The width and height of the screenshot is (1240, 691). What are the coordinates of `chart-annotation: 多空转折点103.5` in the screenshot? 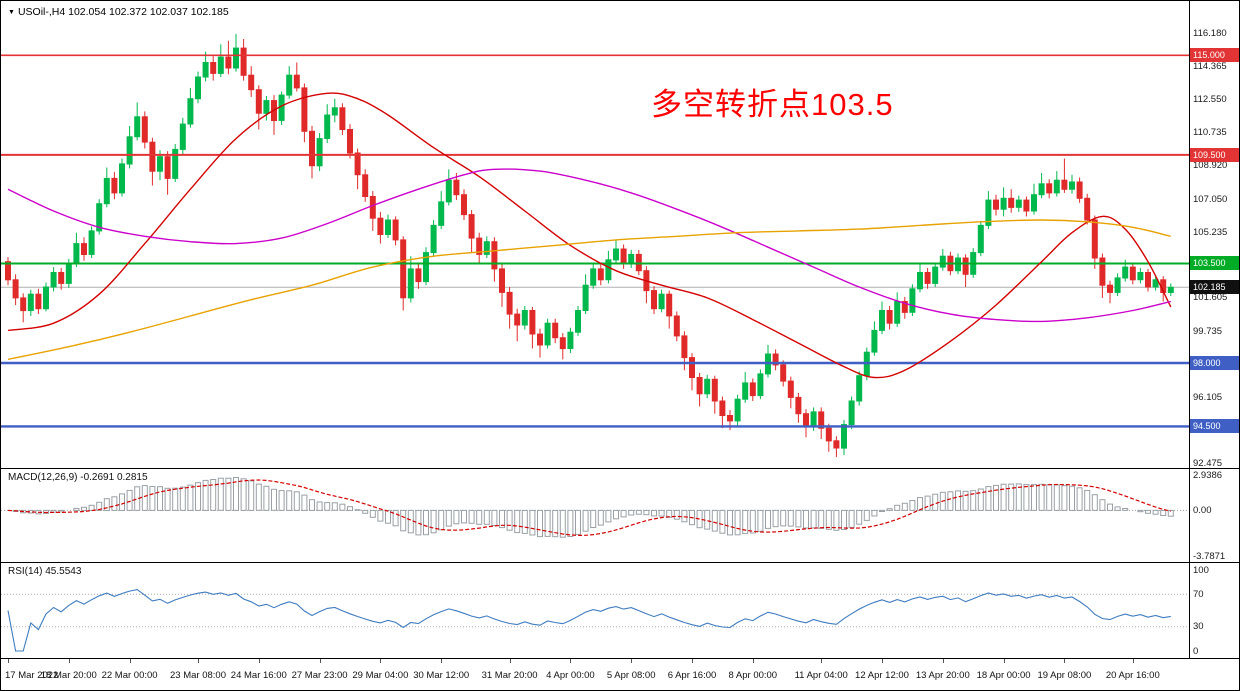 It's located at (772, 104).